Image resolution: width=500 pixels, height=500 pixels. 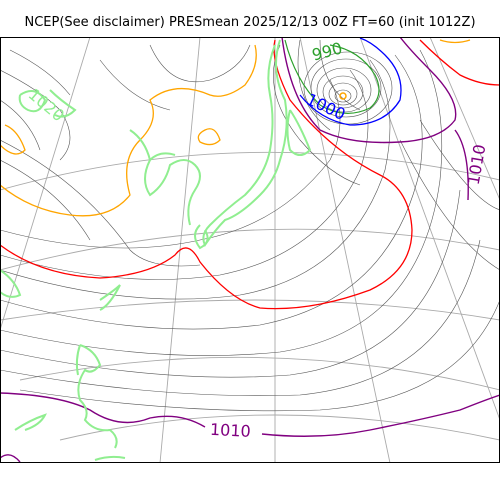 What do you see at coordinates (459, 62) in the screenshot?
I see `isobar-1013-ne` at bounding box center [459, 62].